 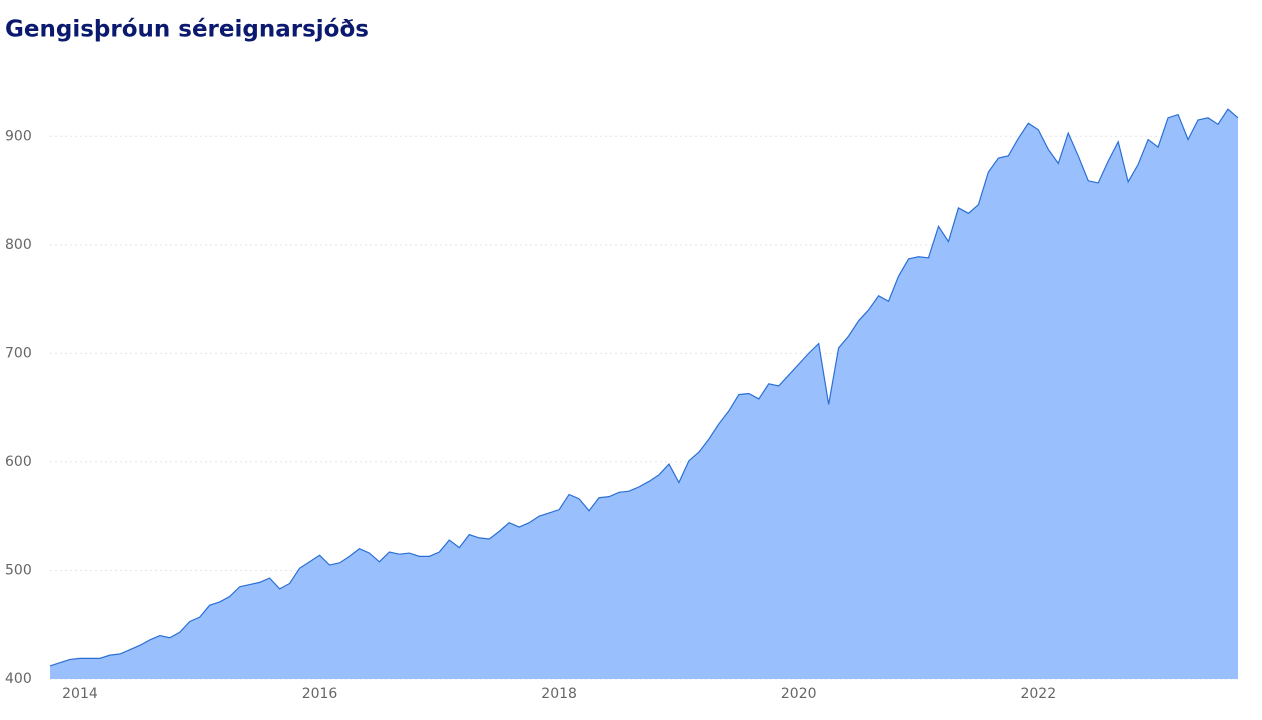 I want to click on y-tick-label: 600, so click(x=18, y=462).